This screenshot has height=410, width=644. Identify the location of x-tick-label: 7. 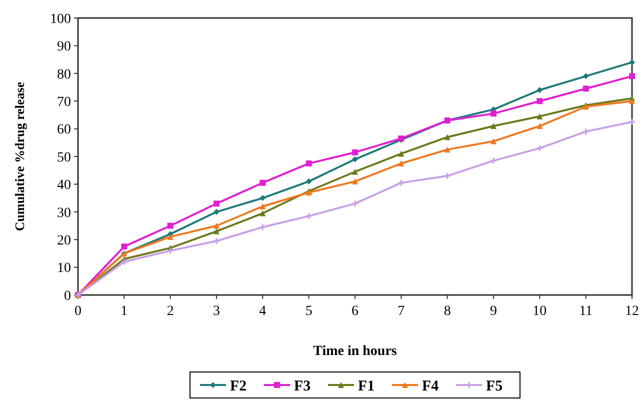
(401, 311).